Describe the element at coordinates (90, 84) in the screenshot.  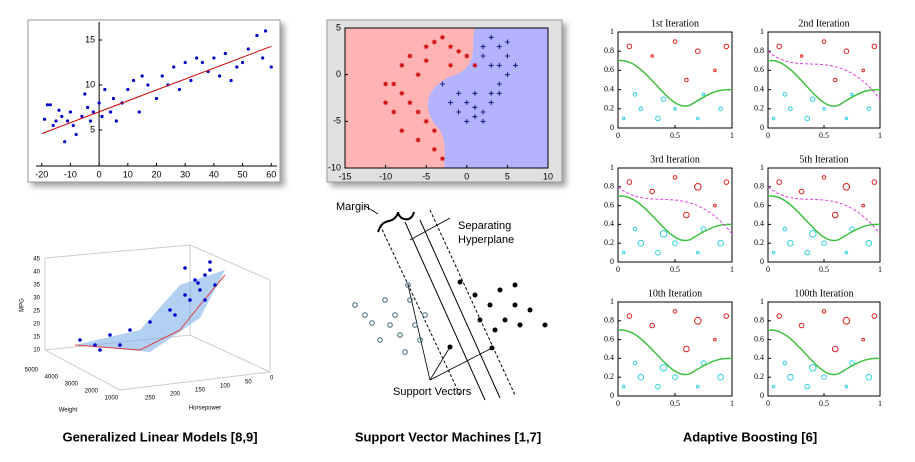
I see `y-tick-label: 10` at that location.